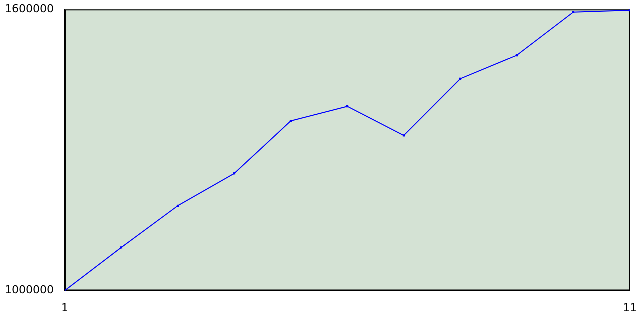 The height and width of the screenshot is (320, 640). Describe the element at coordinates (64, 307) in the screenshot. I see `x-tick-label: 1` at that location.